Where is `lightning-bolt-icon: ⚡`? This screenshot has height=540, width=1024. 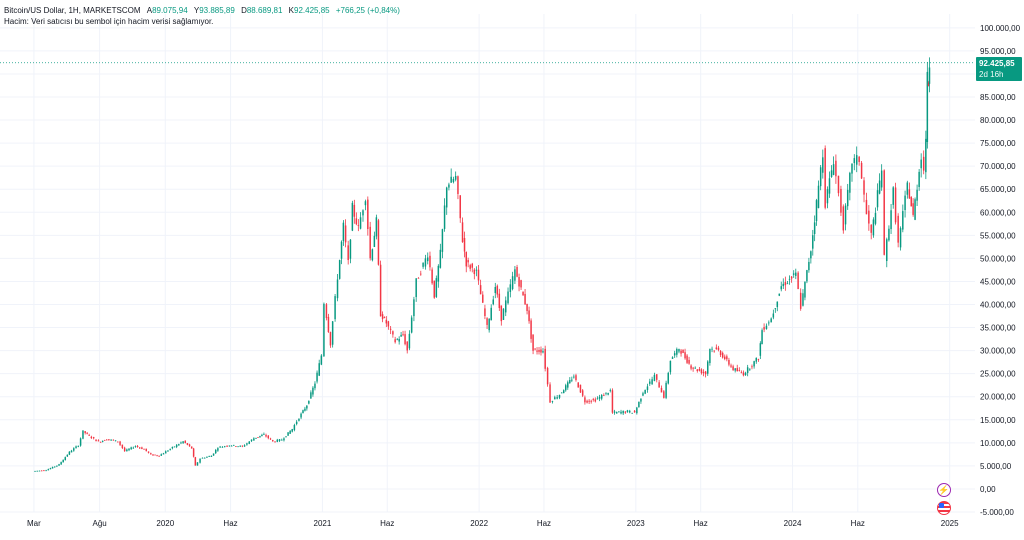
lightning-bolt-icon: ⚡ is located at coordinates (944, 490).